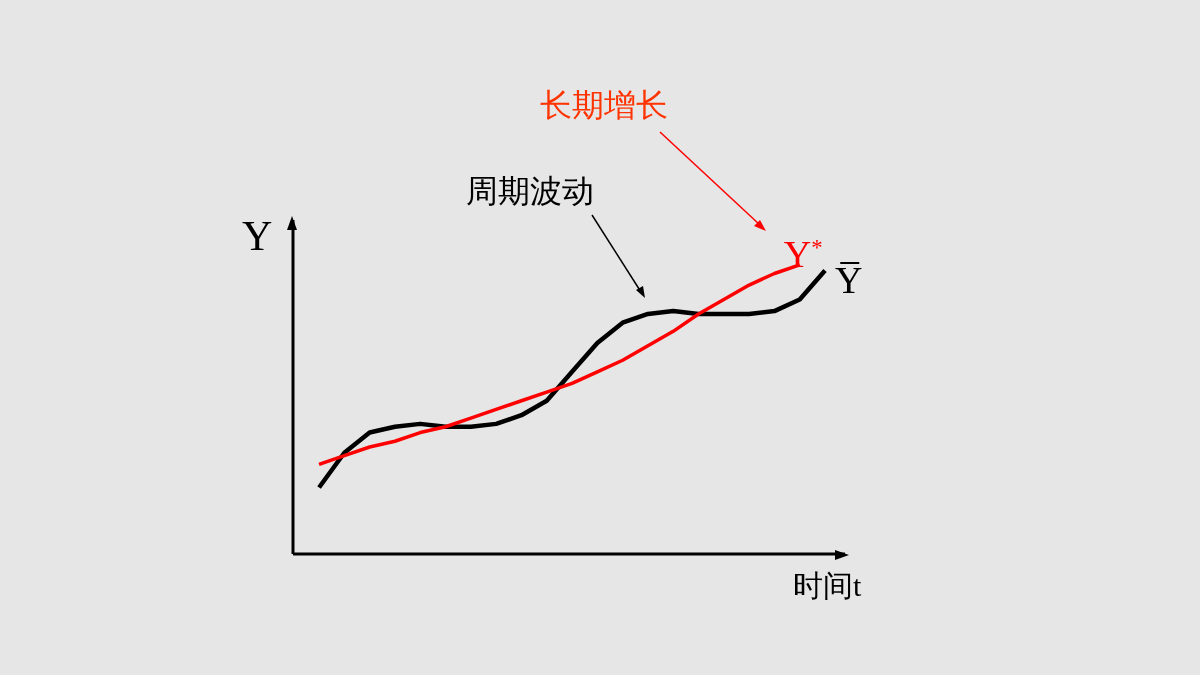 This screenshot has height=675, width=1200. I want to click on series-label: Y̅, so click(849, 279).